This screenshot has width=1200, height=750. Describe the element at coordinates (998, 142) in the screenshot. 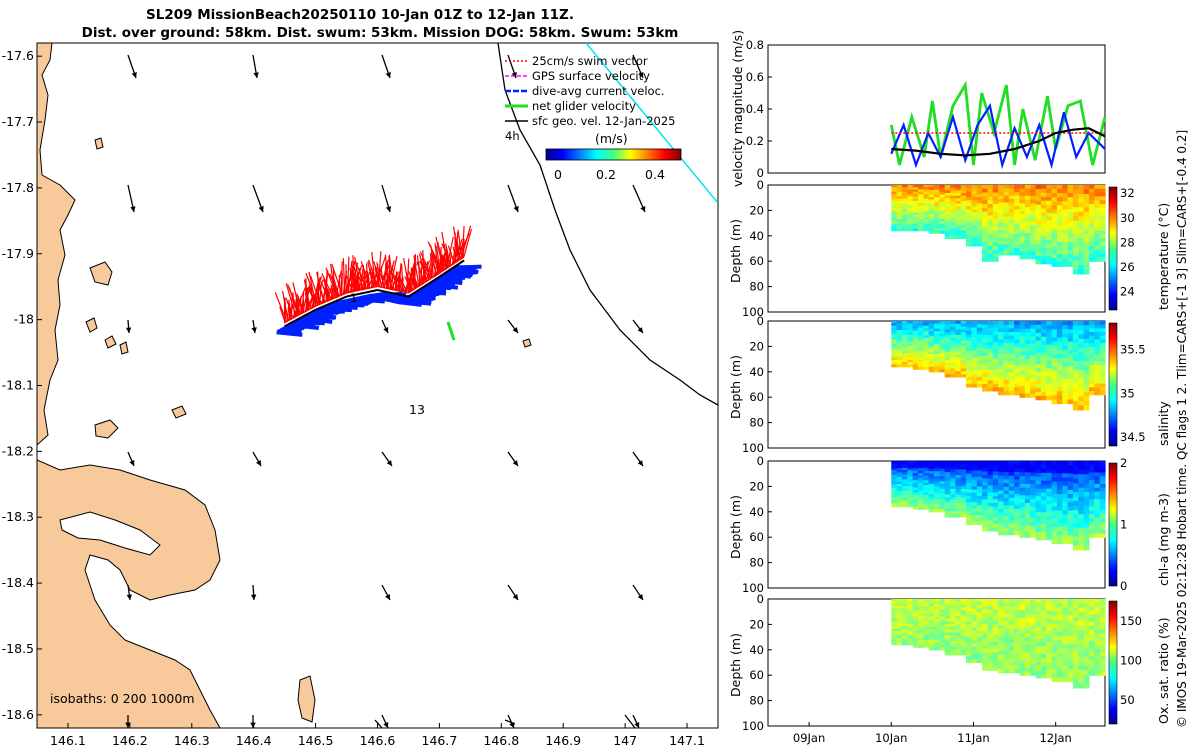

I see `velocity-series-sfc-geo` at that location.